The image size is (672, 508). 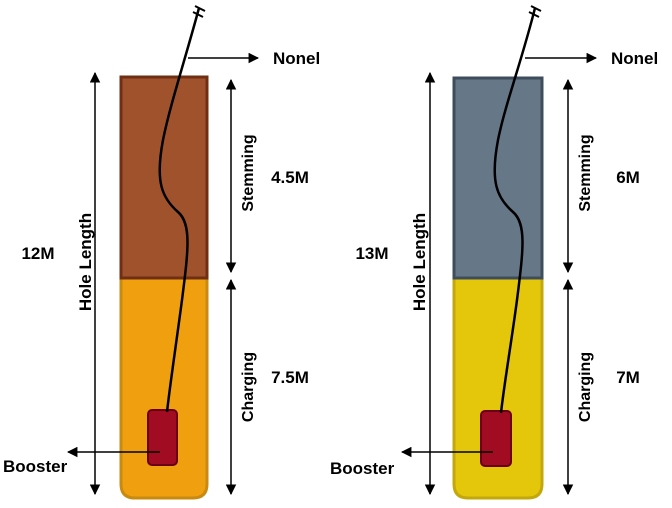 I want to click on charging-value-2: 7M, so click(x=628, y=377).